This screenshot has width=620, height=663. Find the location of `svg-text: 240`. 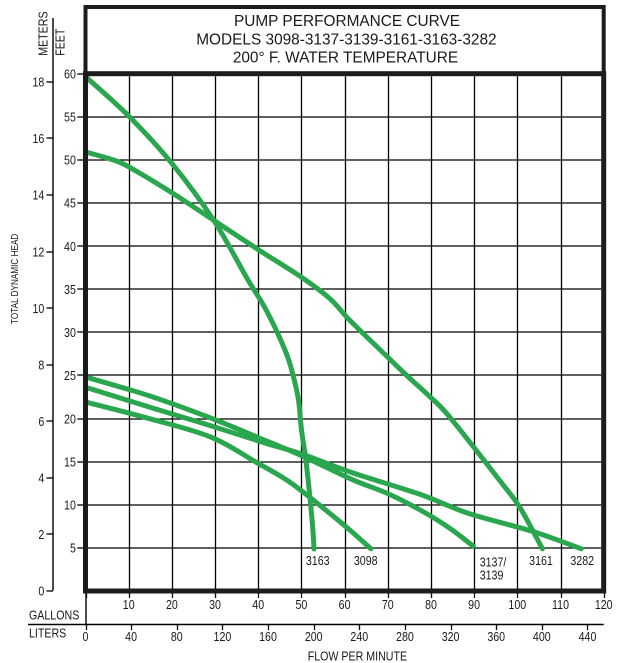

svg-text: 240 is located at coordinates (359, 636).